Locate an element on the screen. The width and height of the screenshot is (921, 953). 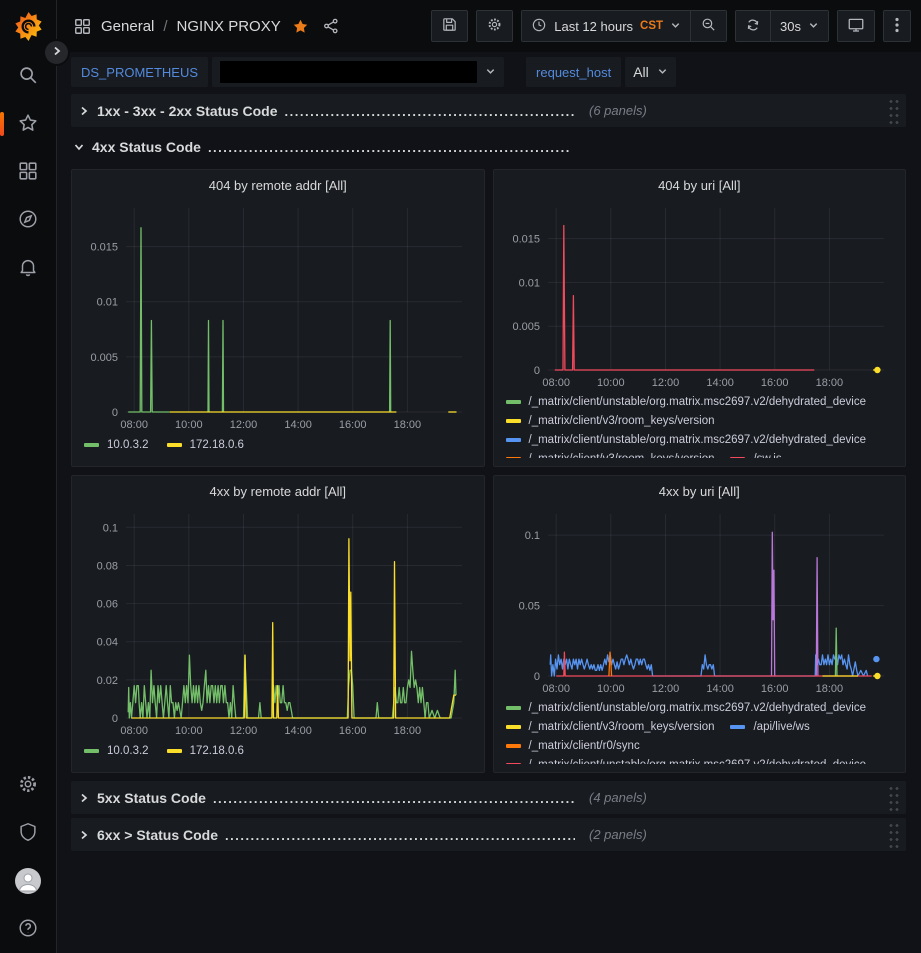
tv-mode-button is located at coordinates (856, 26).